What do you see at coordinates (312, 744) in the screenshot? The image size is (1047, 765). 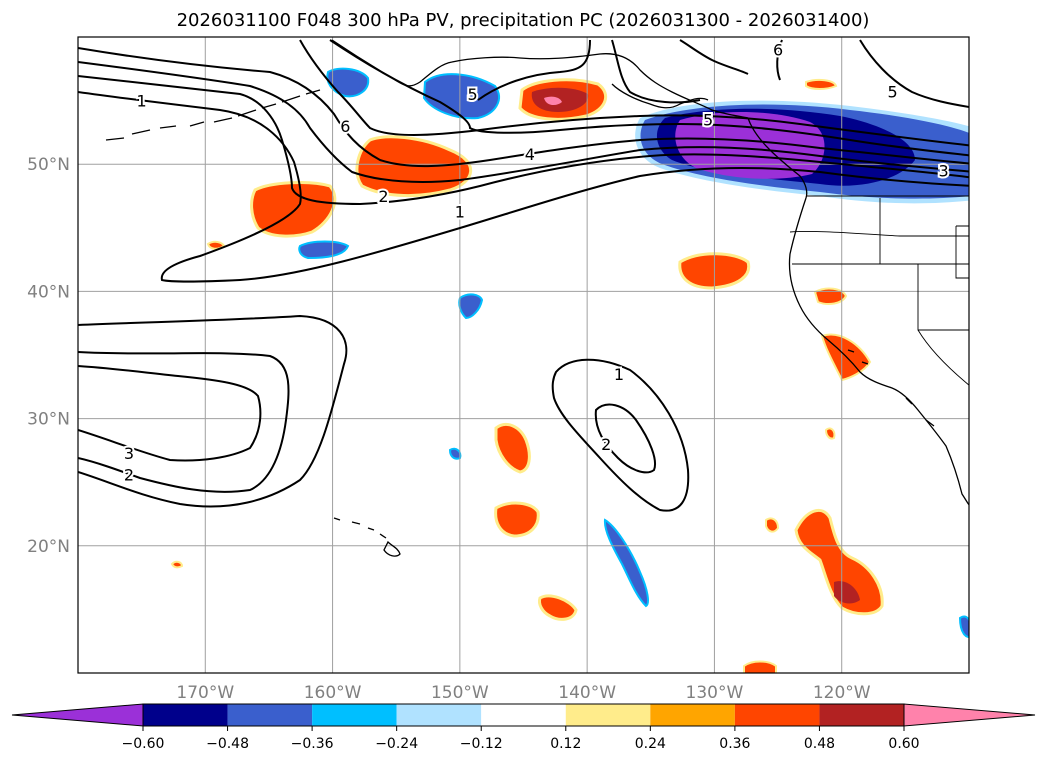 I see `colorbar-tick-label: −0.36` at bounding box center [312, 744].